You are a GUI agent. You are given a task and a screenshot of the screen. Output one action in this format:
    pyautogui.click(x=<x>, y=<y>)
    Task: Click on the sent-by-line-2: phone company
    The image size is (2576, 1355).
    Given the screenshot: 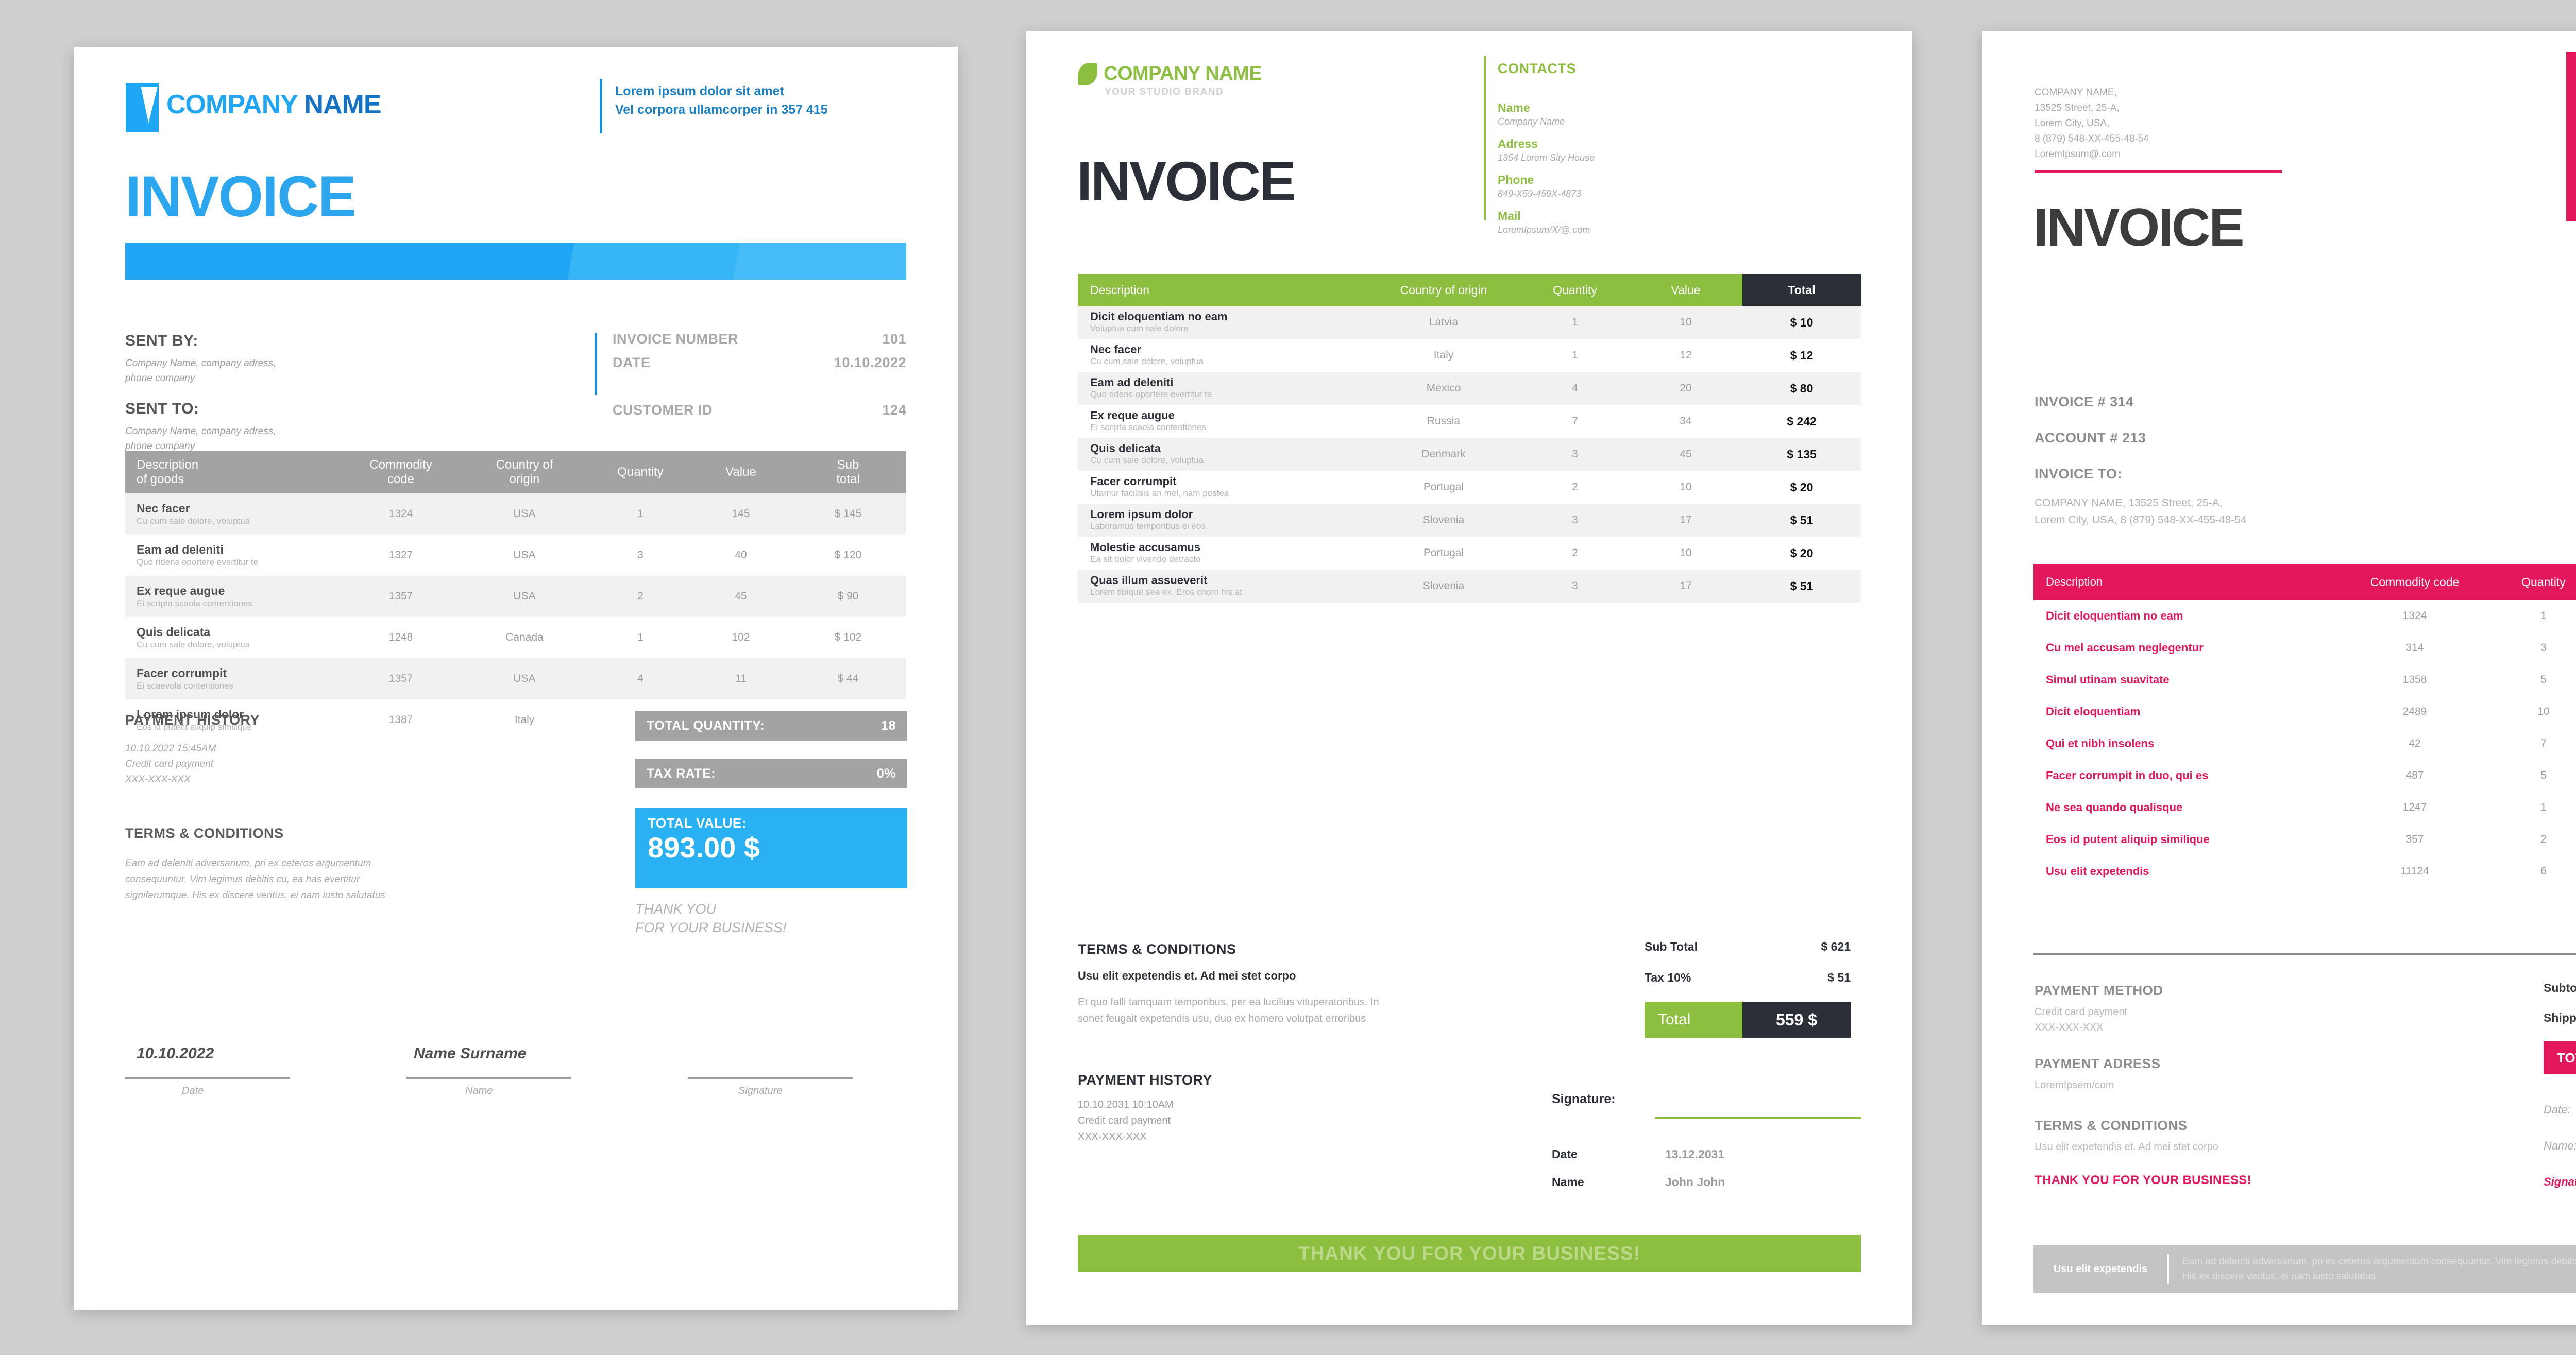 What is the action you would take?
    pyautogui.click(x=160, y=378)
    